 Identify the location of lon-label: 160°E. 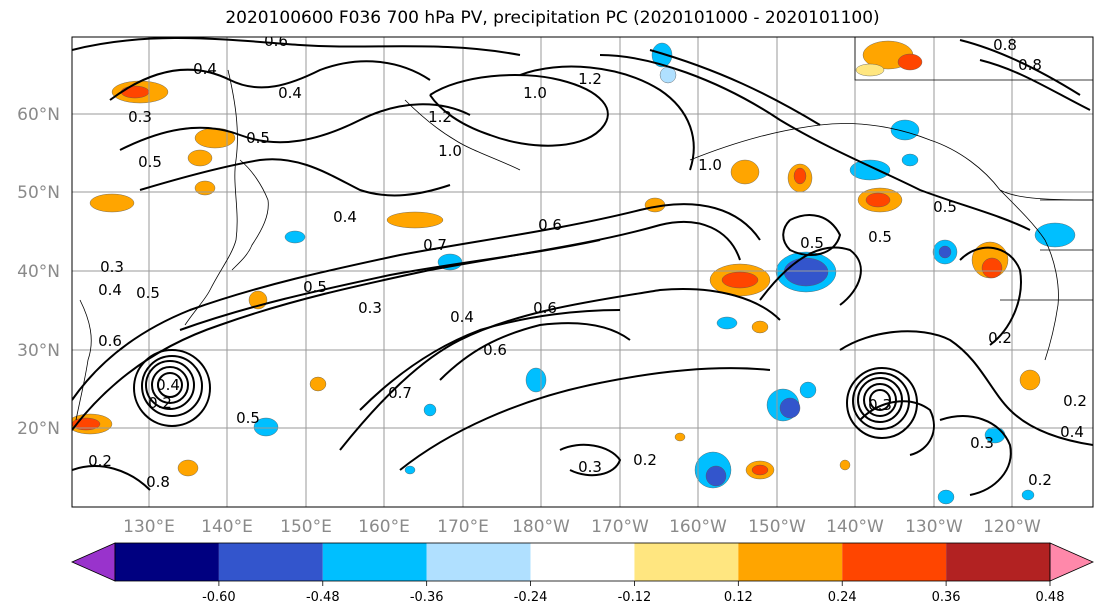
(384, 527).